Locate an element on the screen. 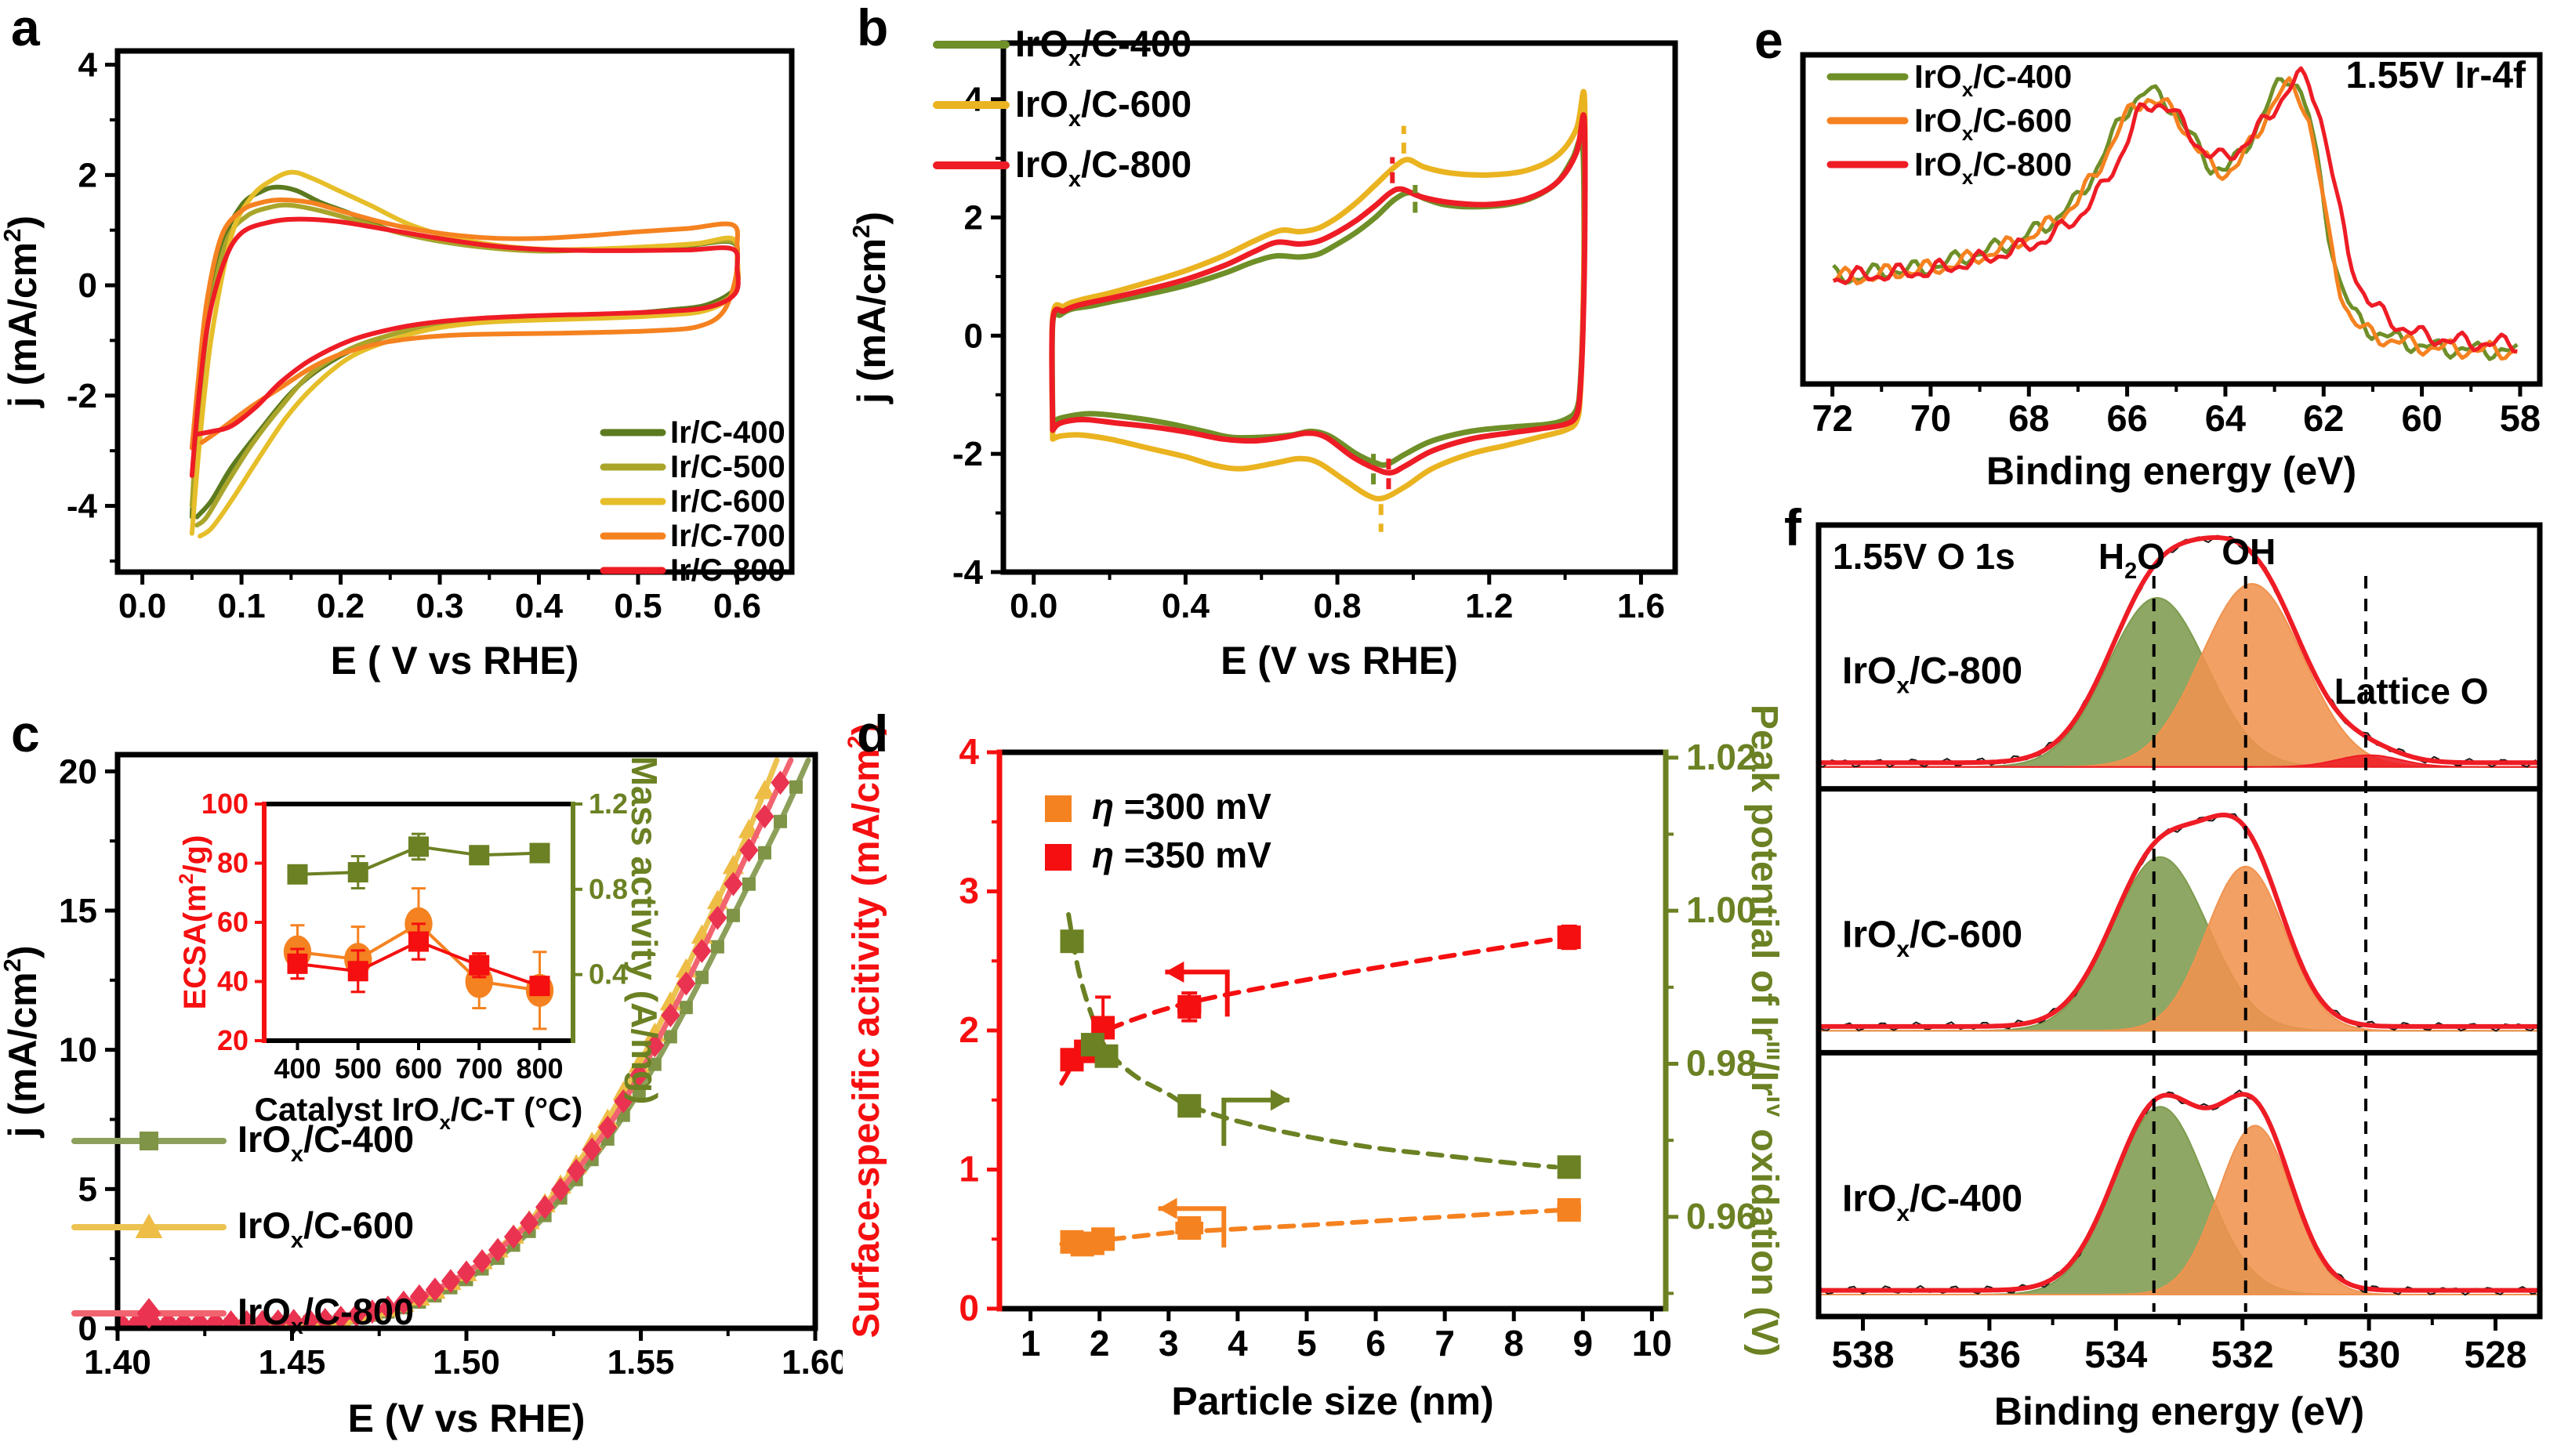 Image resolution: width=2568 pixels, height=1456 pixels. curve-Ir/C-800 is located at coordinates (465, 347).